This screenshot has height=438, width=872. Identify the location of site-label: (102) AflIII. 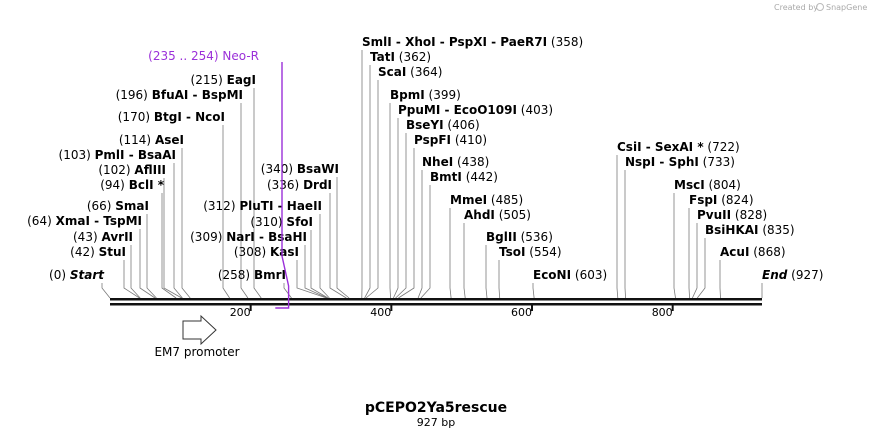
(132, 170).